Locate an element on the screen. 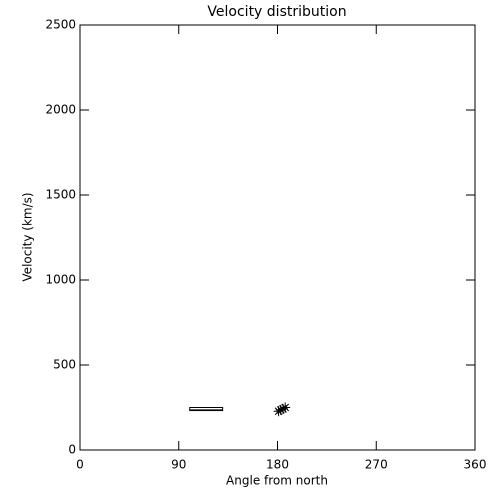 Image resolution: width=500 pixels, height=500 pixels. x-tick-label: 180 is located at coordinates (277, 465).